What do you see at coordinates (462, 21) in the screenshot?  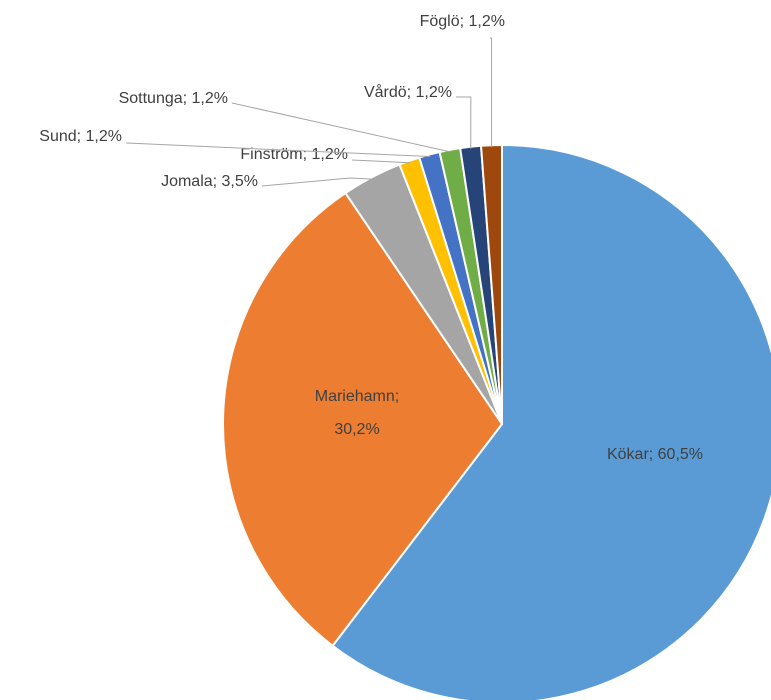 I see `slice-label: Föglö; 1,2%` at bounding box center [462, 21].